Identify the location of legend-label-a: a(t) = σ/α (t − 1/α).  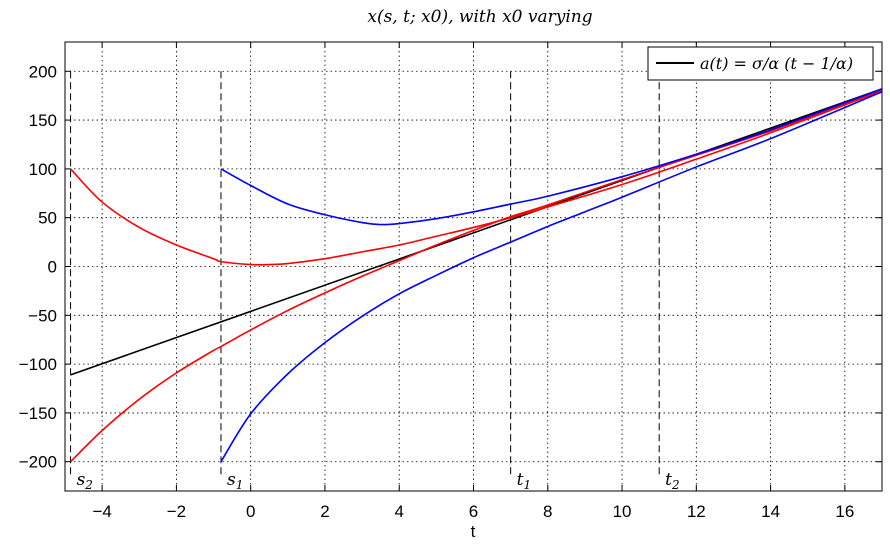
(776, 63).